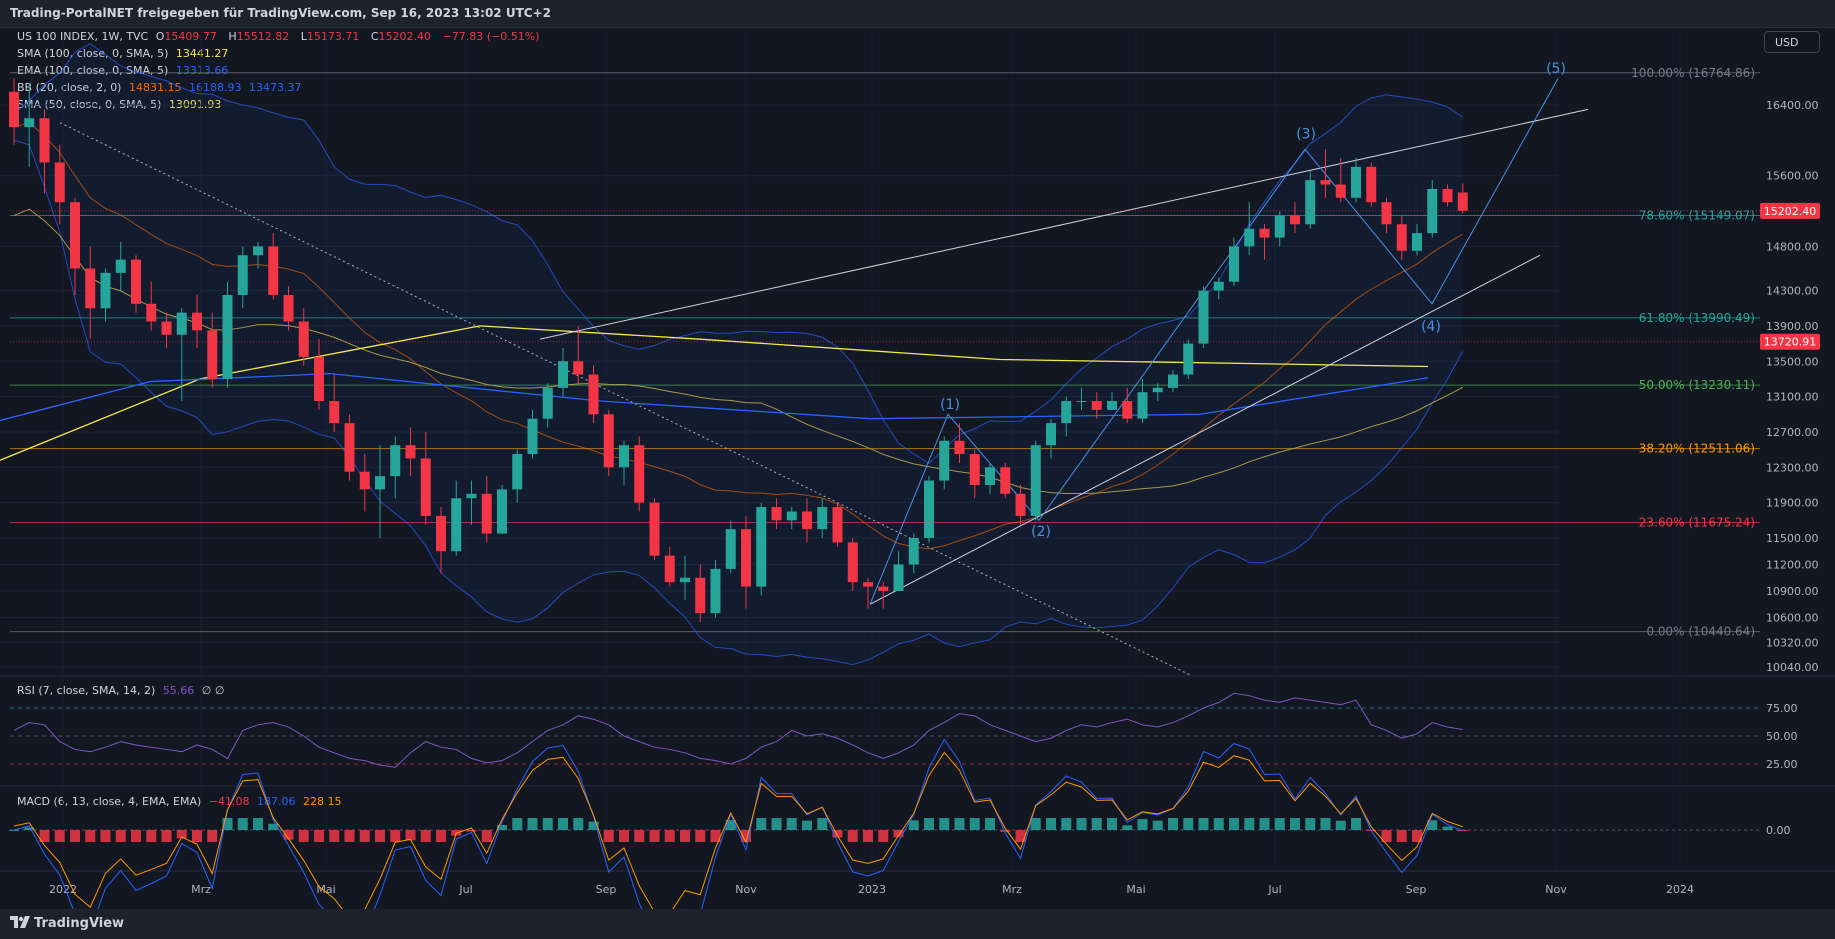 The width and height of the screenshot is (1835, 939). Describe the element at coordinates (201, 889) in the screenshot. I see `x-tick-label: Mrz` at that location.